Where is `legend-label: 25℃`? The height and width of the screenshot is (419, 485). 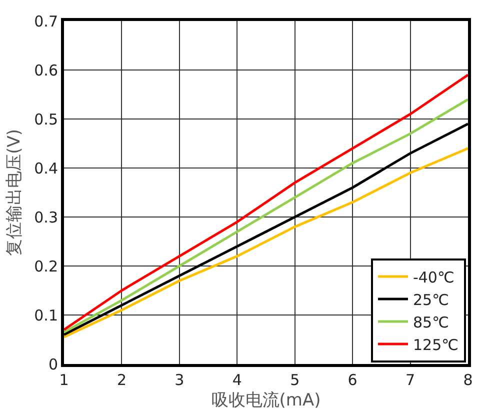 legend-label: 25℃ is located at coordinates (430, 299).